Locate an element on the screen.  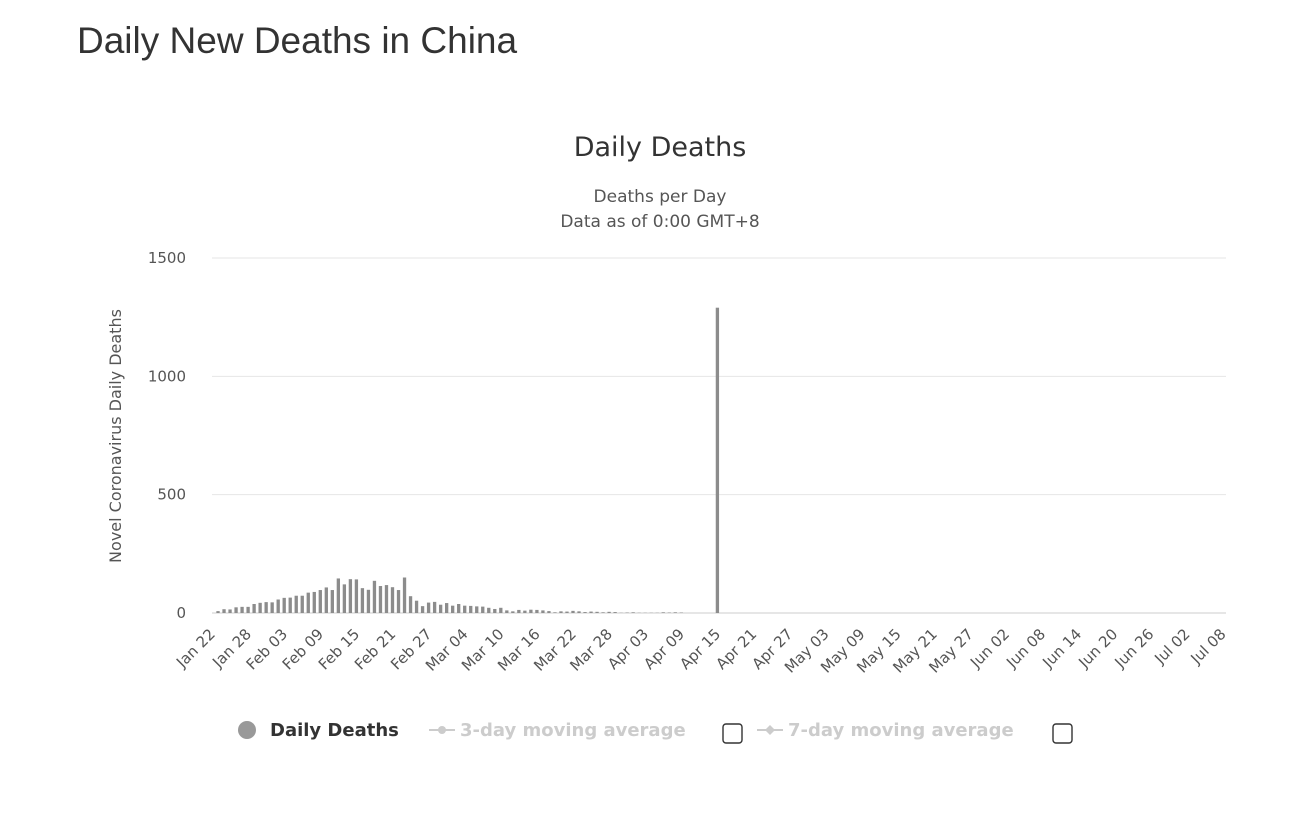
y-axis-ticks: 0 500 1000 1500 is located at coordinates (167, 435).